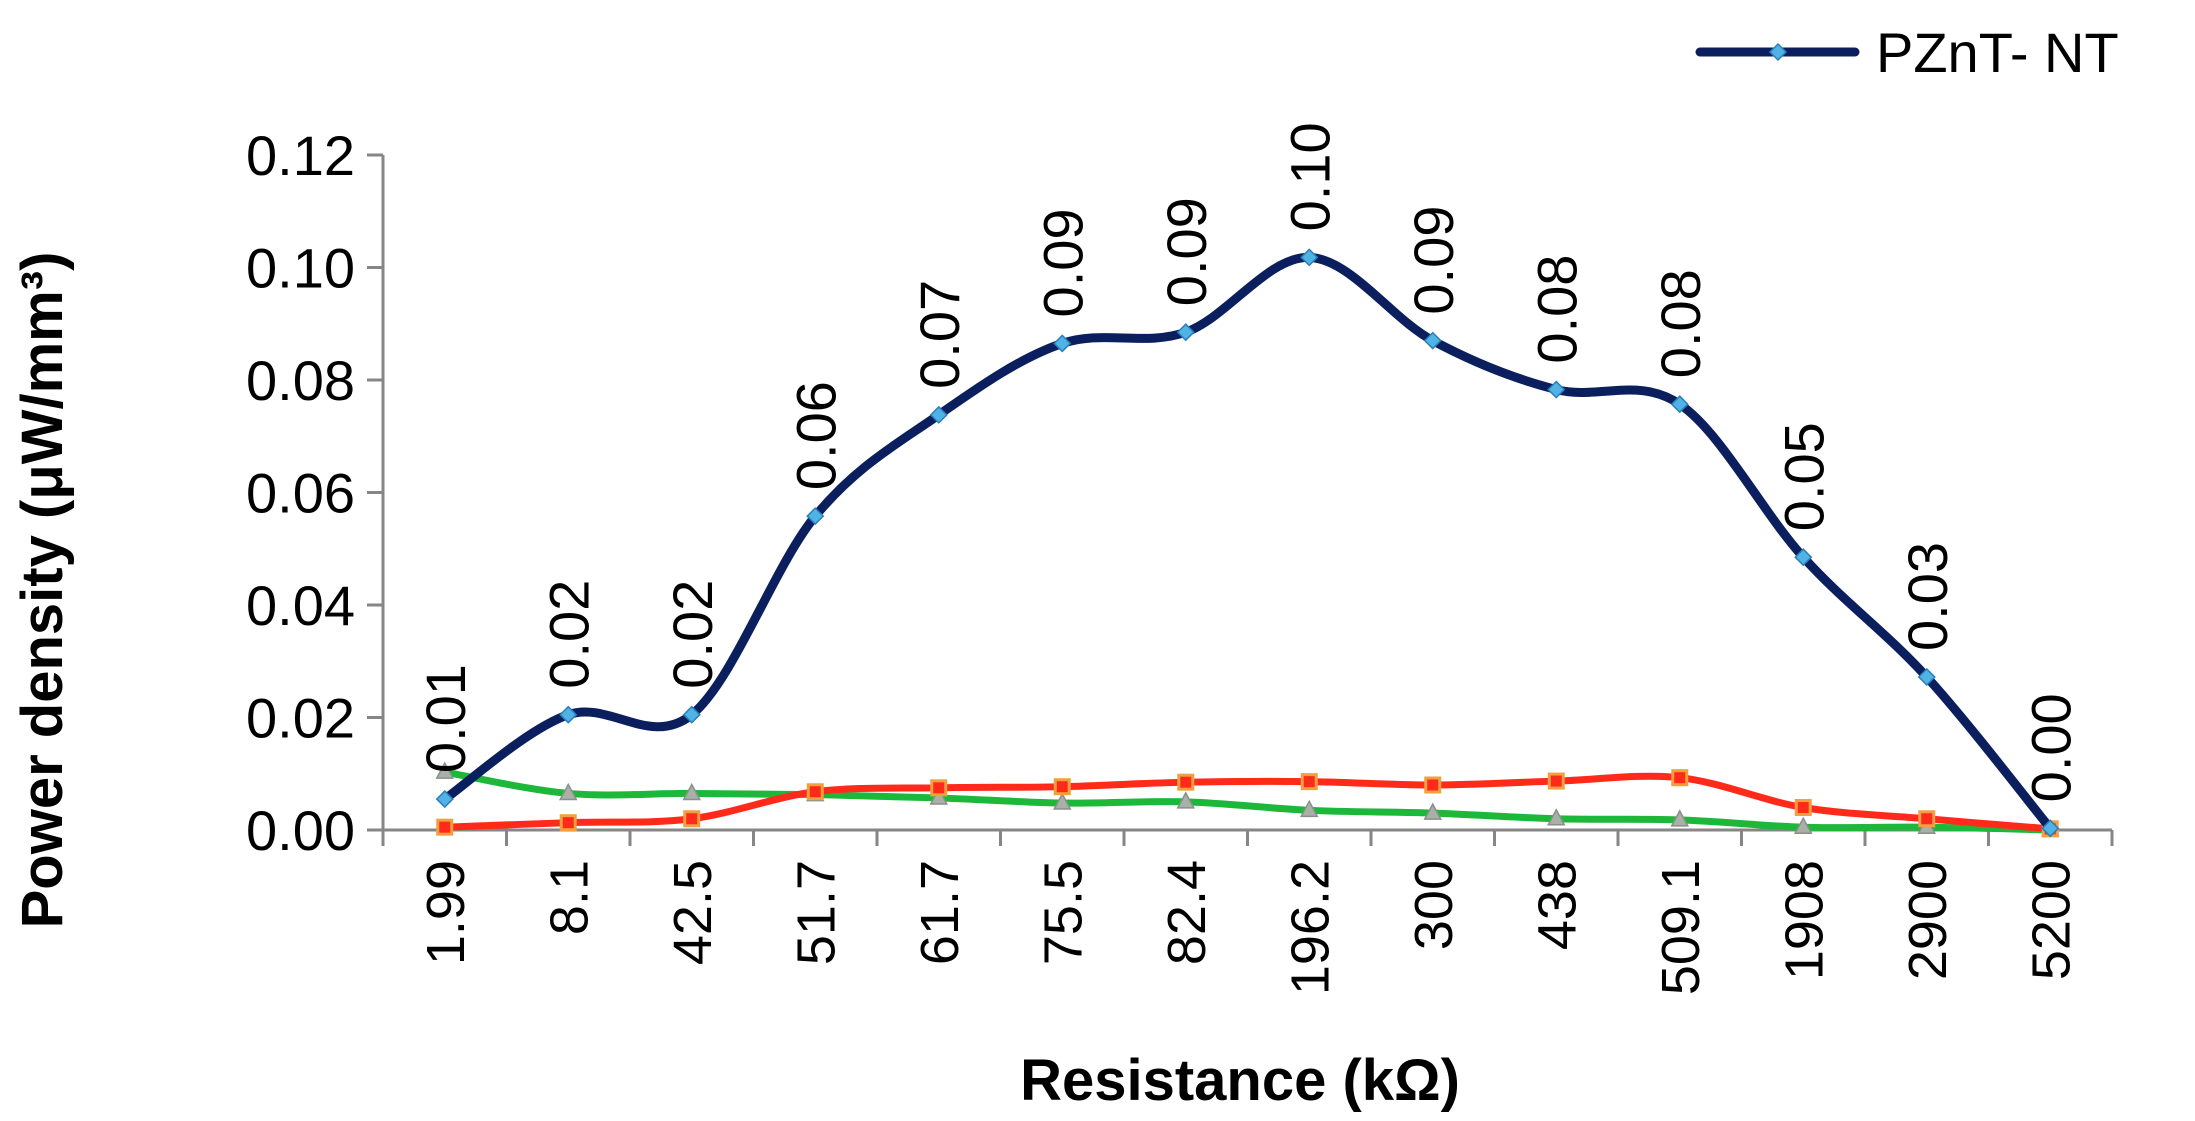  I want to click on y-tick-label: 0.02, so click(300, 718).